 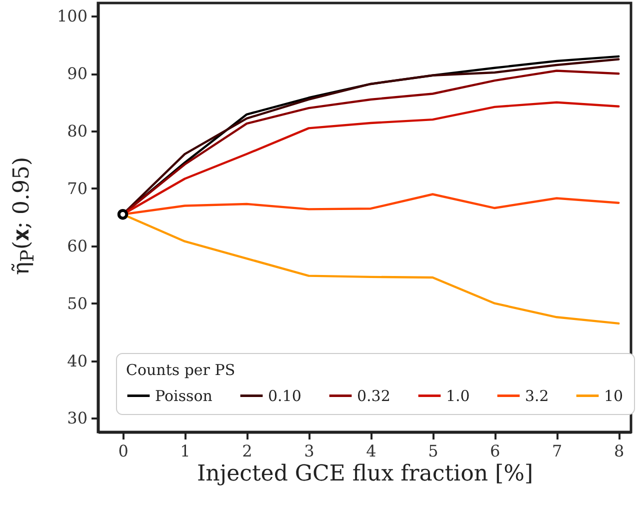 I want to click on x-axis-title: Injected GCE flux fraction [%], so click(x=365, y=474).